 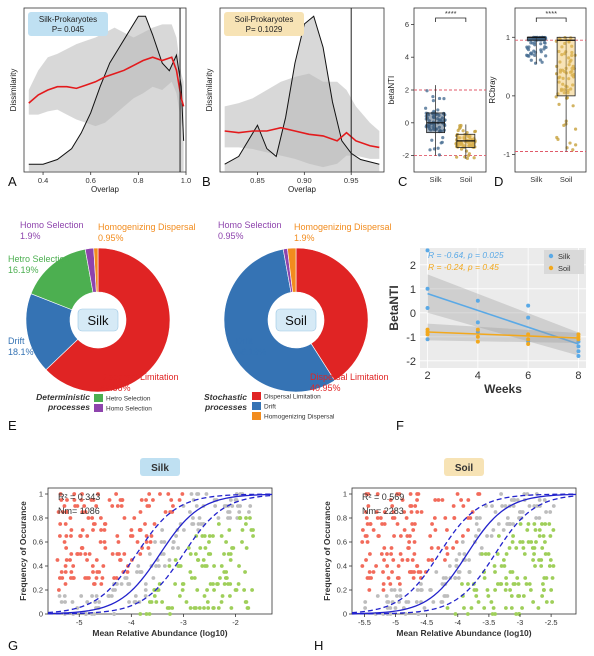 I want to click on panel-e1-slice, so click(x=96, y=270).